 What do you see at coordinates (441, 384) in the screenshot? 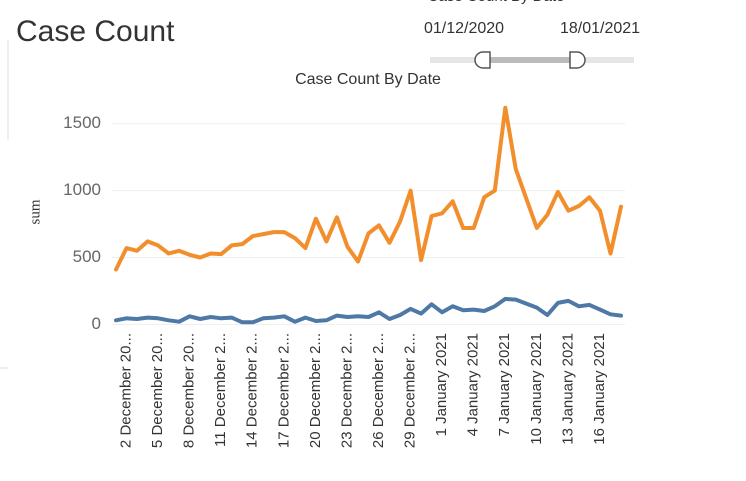
I see `x-tick-label: 1 January 2021` at bounding box center [441, 384].